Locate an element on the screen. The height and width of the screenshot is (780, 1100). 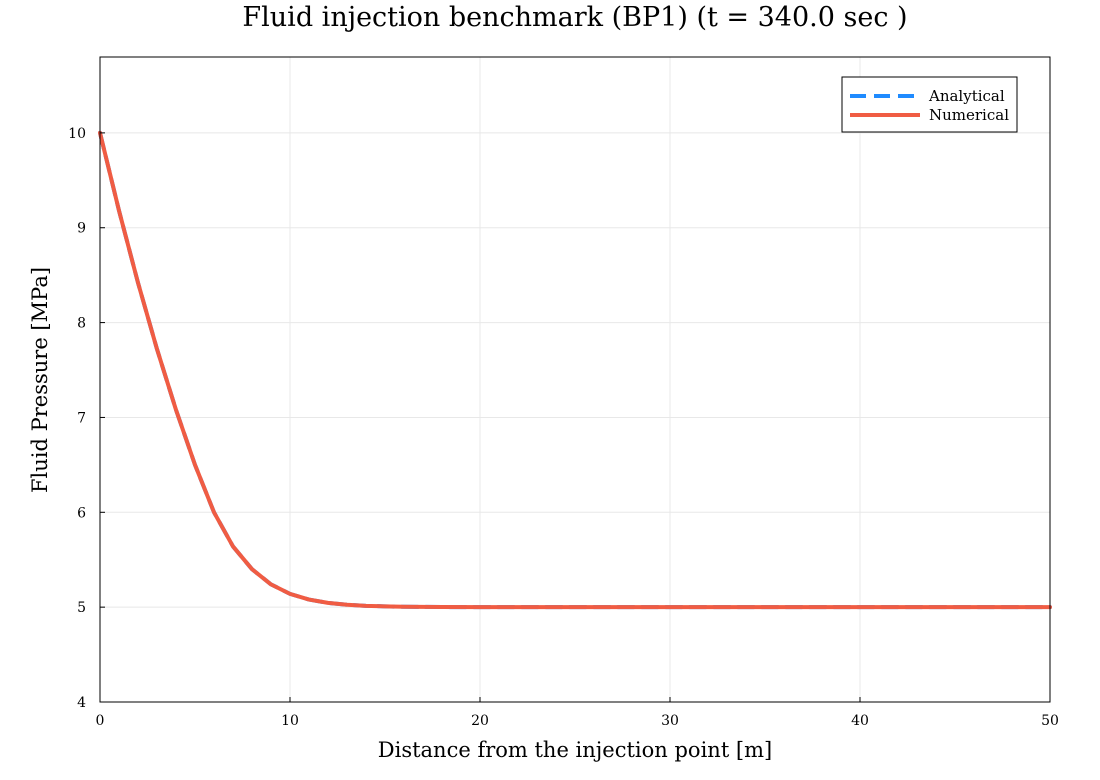
x-tick-label: 10 is located at coordinates (290, 721).